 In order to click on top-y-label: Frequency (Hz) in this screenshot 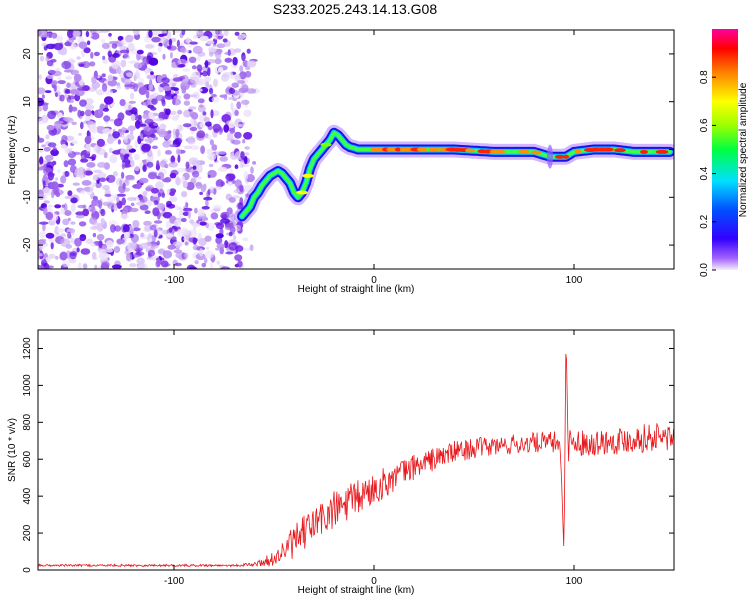, I will do `click(12, 150)`.